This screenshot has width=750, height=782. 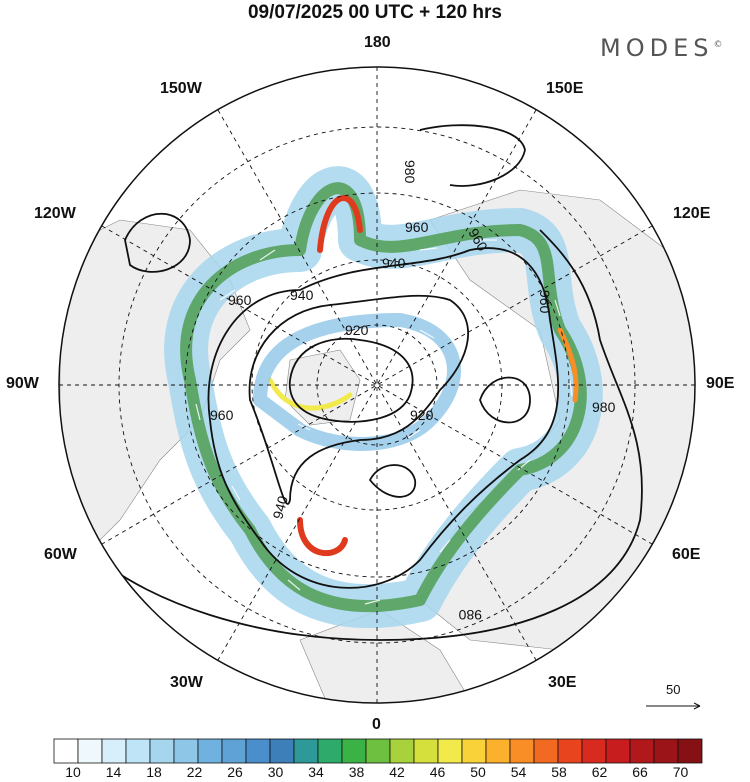 I want to click on colorbar-tick-label: 50, so click(x=478, y=772).